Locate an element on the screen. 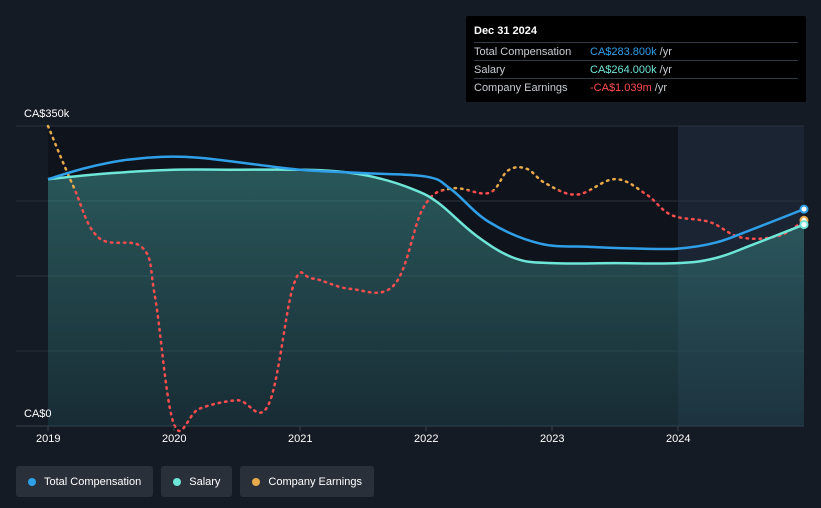  tooltip-label: Total Compensation is located at coordinates (523, 51).